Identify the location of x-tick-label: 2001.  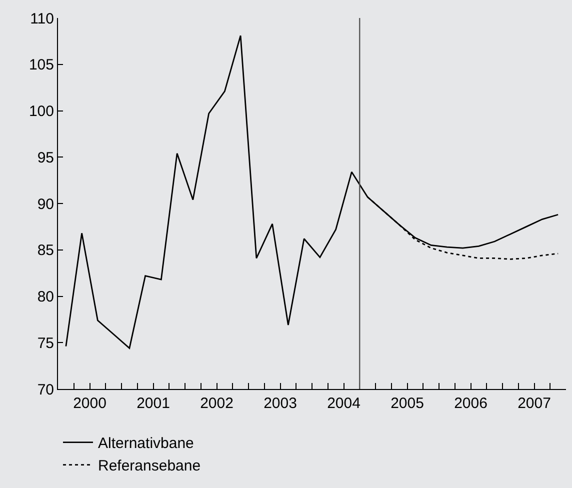
(153, 403).